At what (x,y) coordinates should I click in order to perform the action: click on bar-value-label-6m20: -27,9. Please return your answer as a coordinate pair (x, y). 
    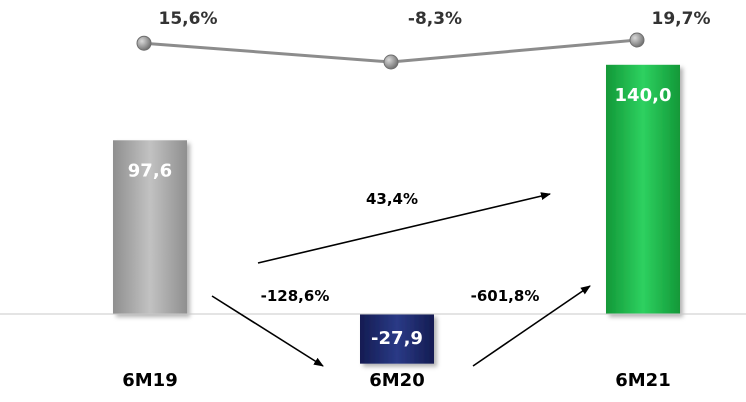
    Looking at the image, I should click on (397, 338).